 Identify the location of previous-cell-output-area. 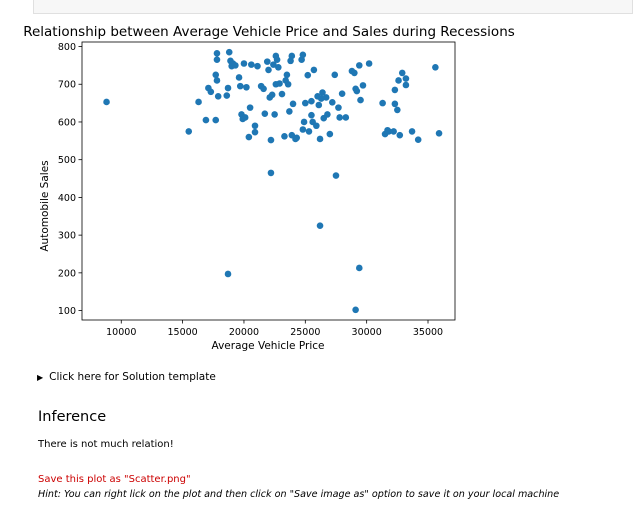
(333, 7).